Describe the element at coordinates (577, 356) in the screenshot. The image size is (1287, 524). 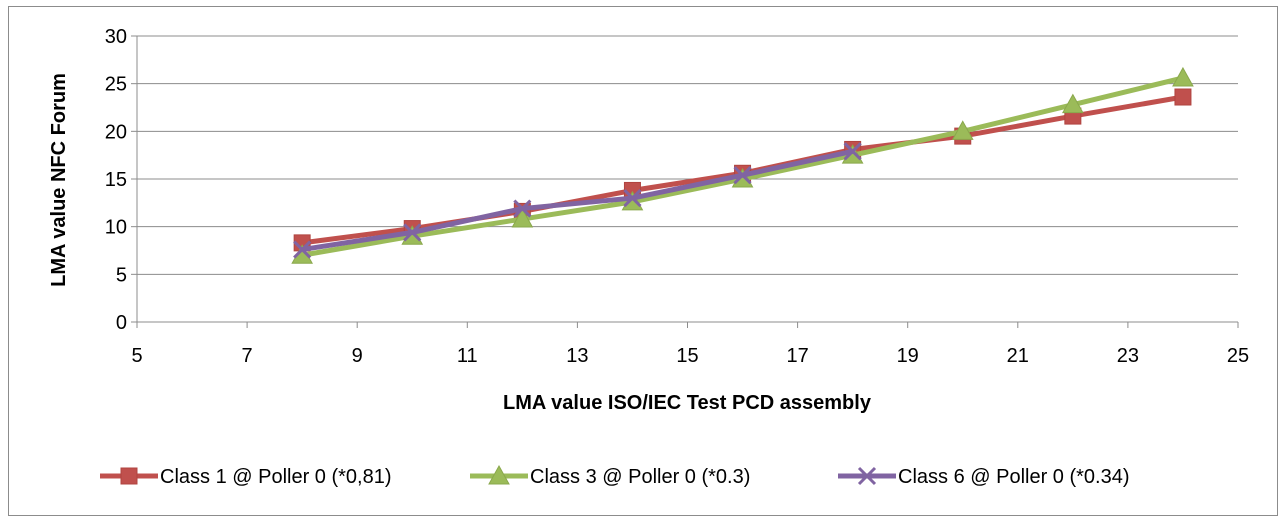
I see `x-tick-label: 13` at that location.